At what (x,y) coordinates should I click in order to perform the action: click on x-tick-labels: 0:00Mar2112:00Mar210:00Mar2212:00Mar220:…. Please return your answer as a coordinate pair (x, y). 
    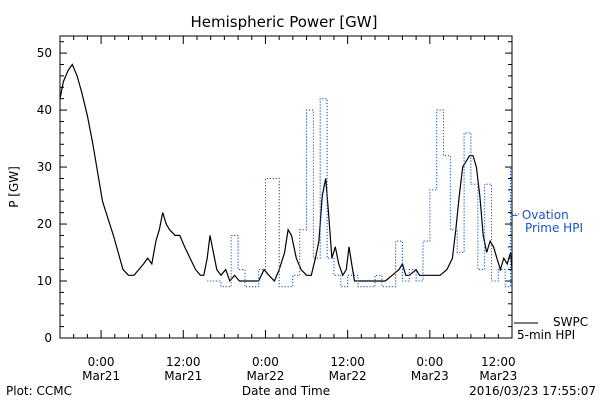
    Looking at the image, I should click on (299, 369).